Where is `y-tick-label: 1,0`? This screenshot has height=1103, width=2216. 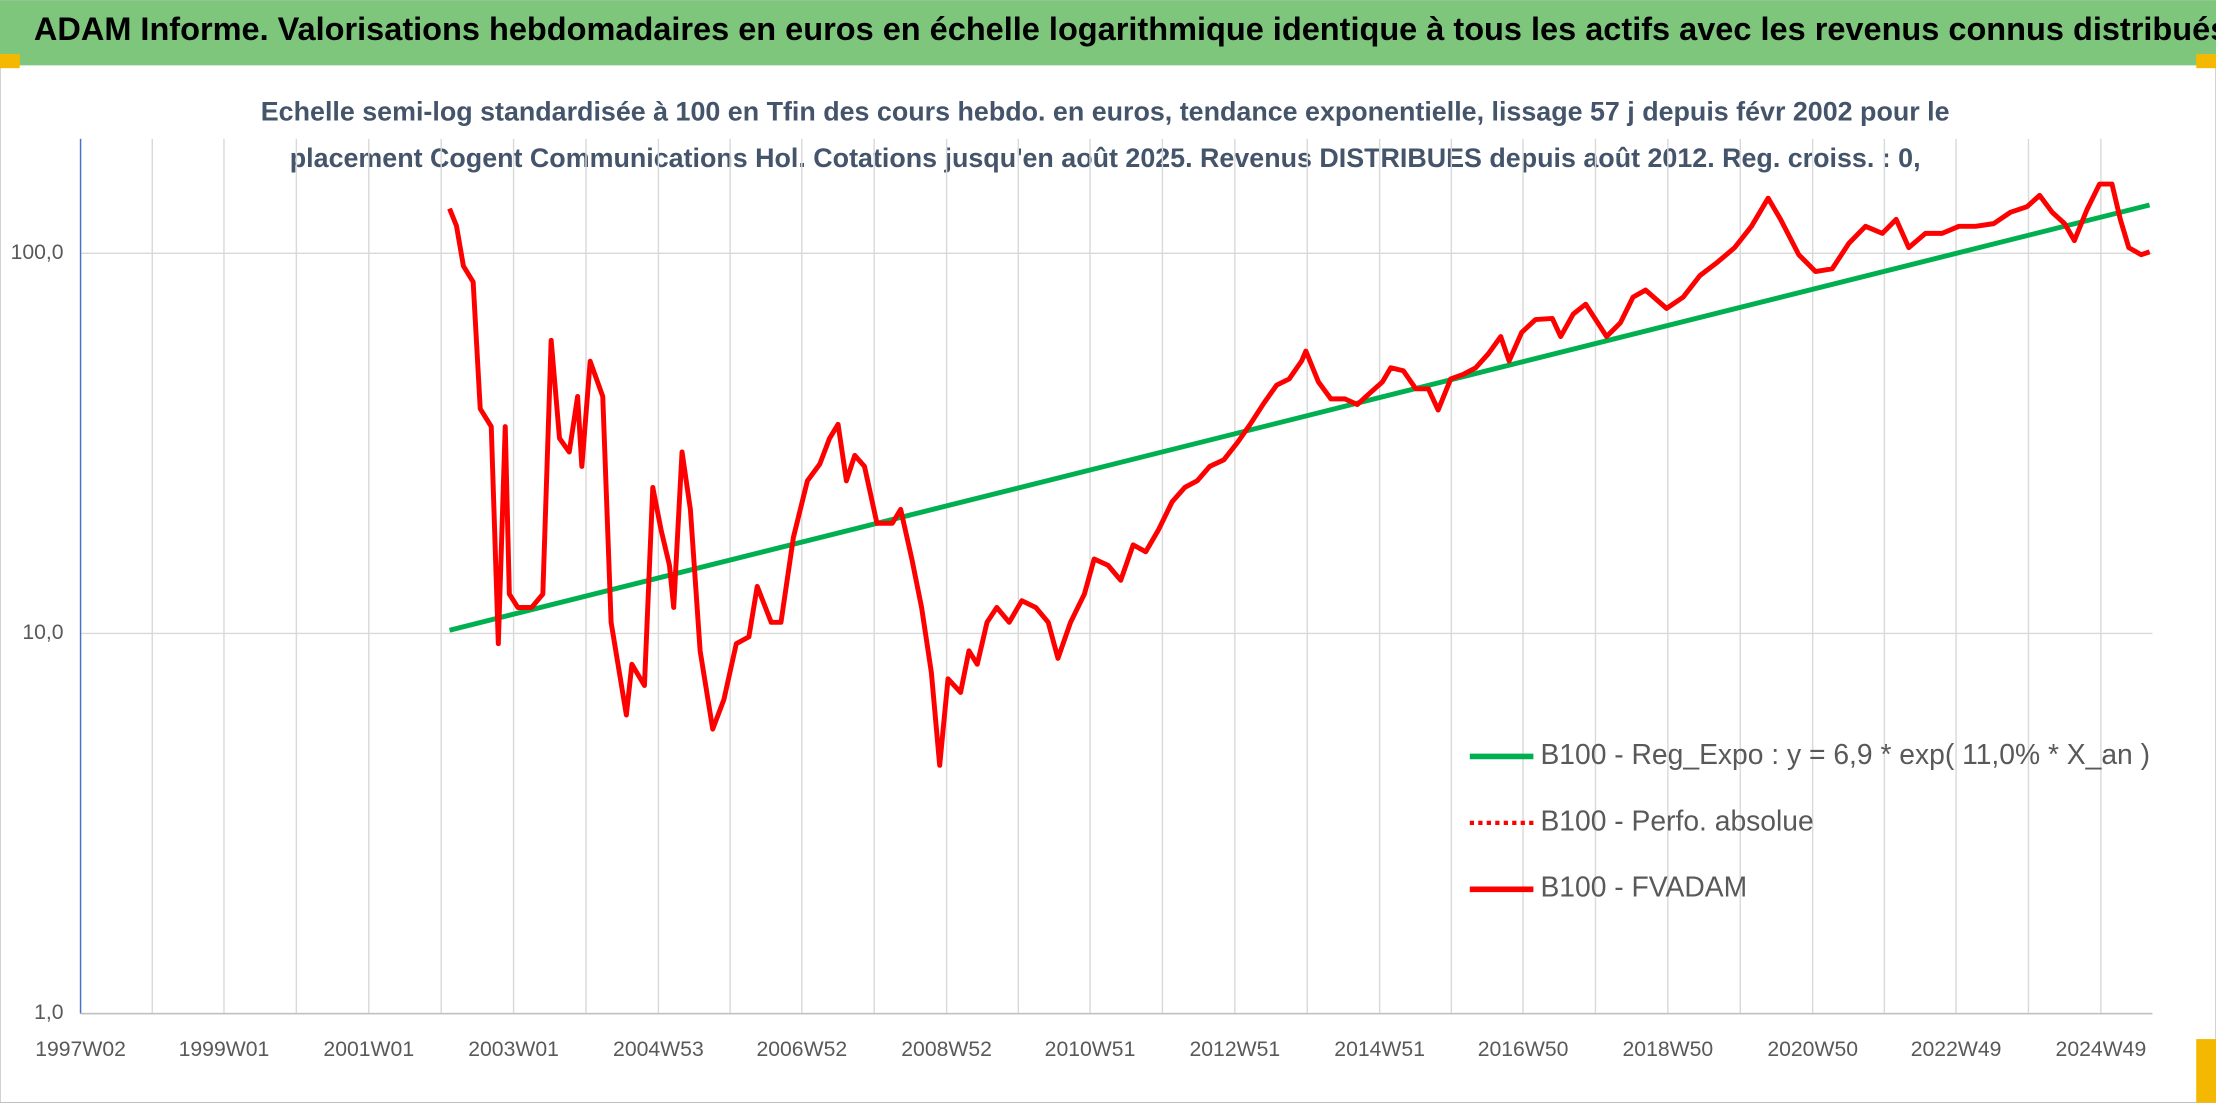 y-tick-label: 1,0 is located at coordinates (48, 1012).